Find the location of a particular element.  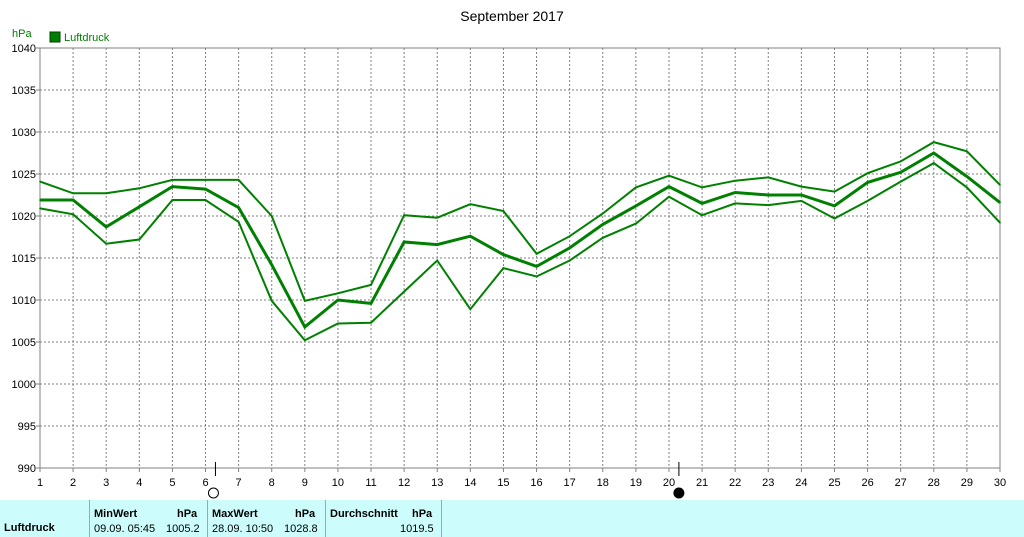

x-tick-label: 13 is located at coordinates (437, 483).